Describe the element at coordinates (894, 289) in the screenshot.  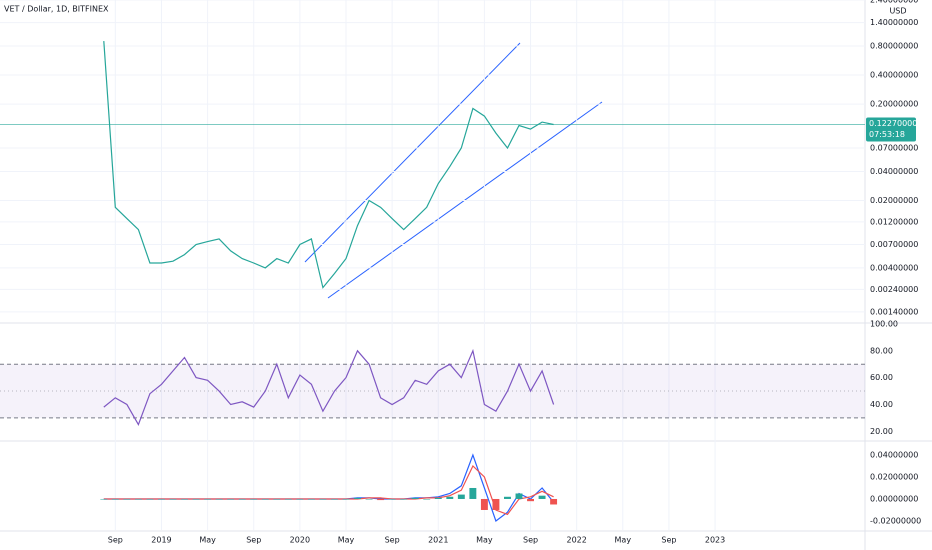
I see `y-tick-label: 0.00240000` at that location.